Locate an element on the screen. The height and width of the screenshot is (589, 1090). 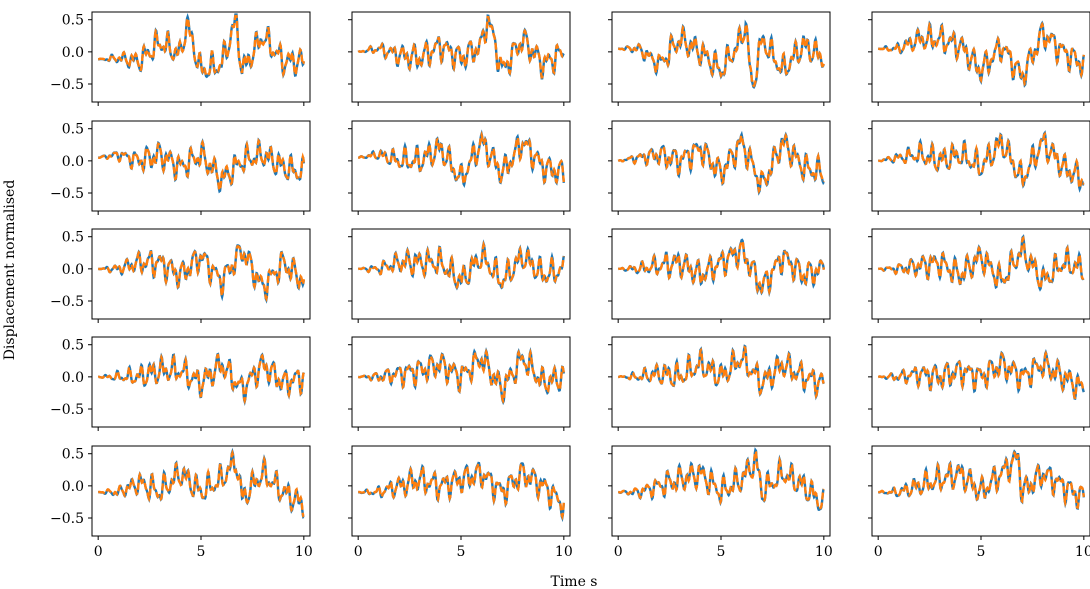
subplot-r3-c2 is located at coordinates (459, 275).